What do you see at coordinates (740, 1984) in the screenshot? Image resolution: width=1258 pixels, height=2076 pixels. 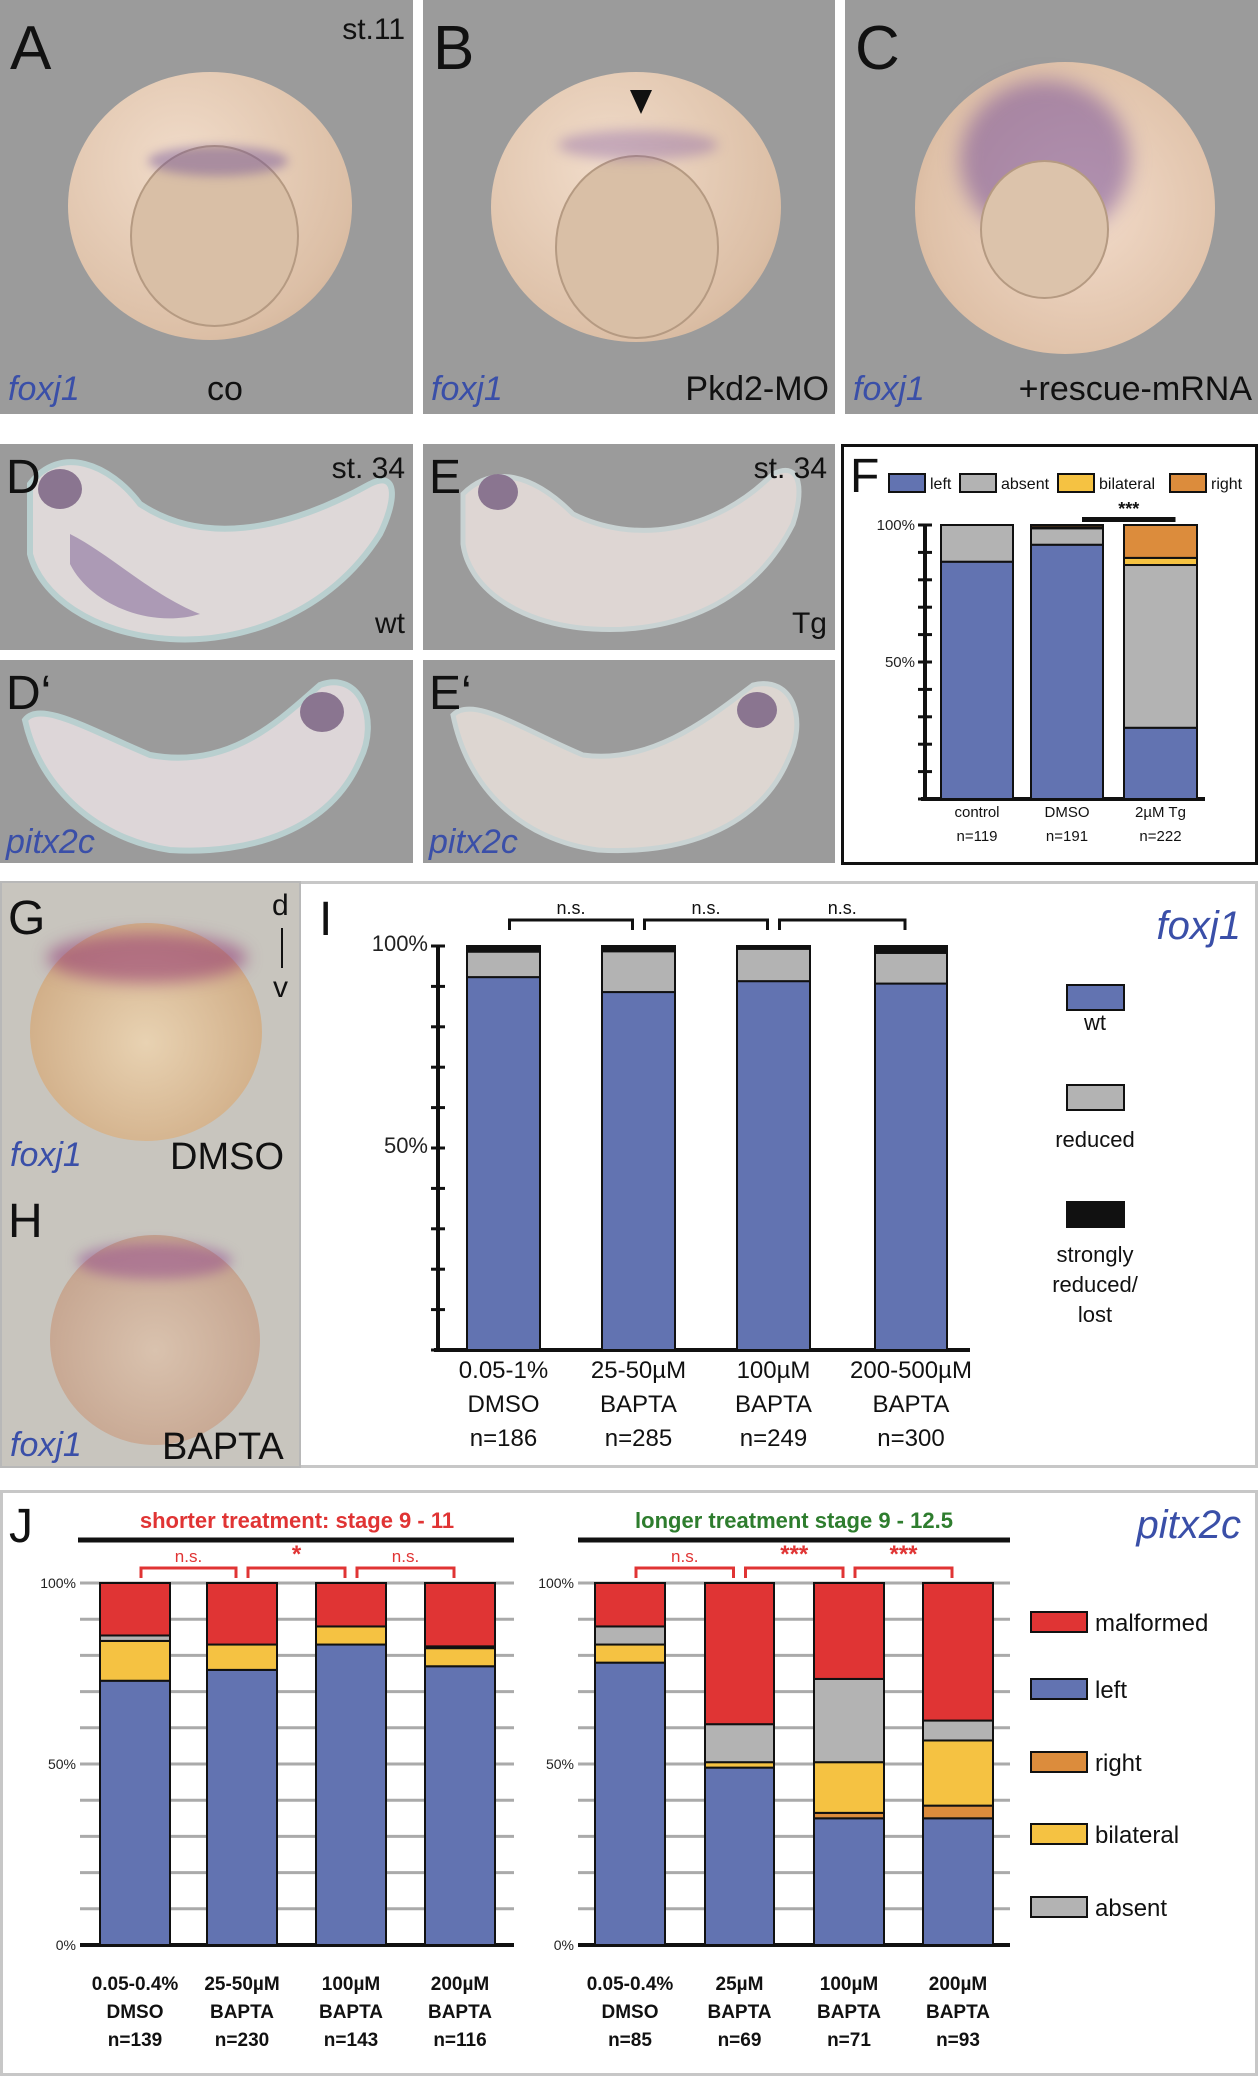 I see `category-label: 25µM` at bounding box center [740, 1984].